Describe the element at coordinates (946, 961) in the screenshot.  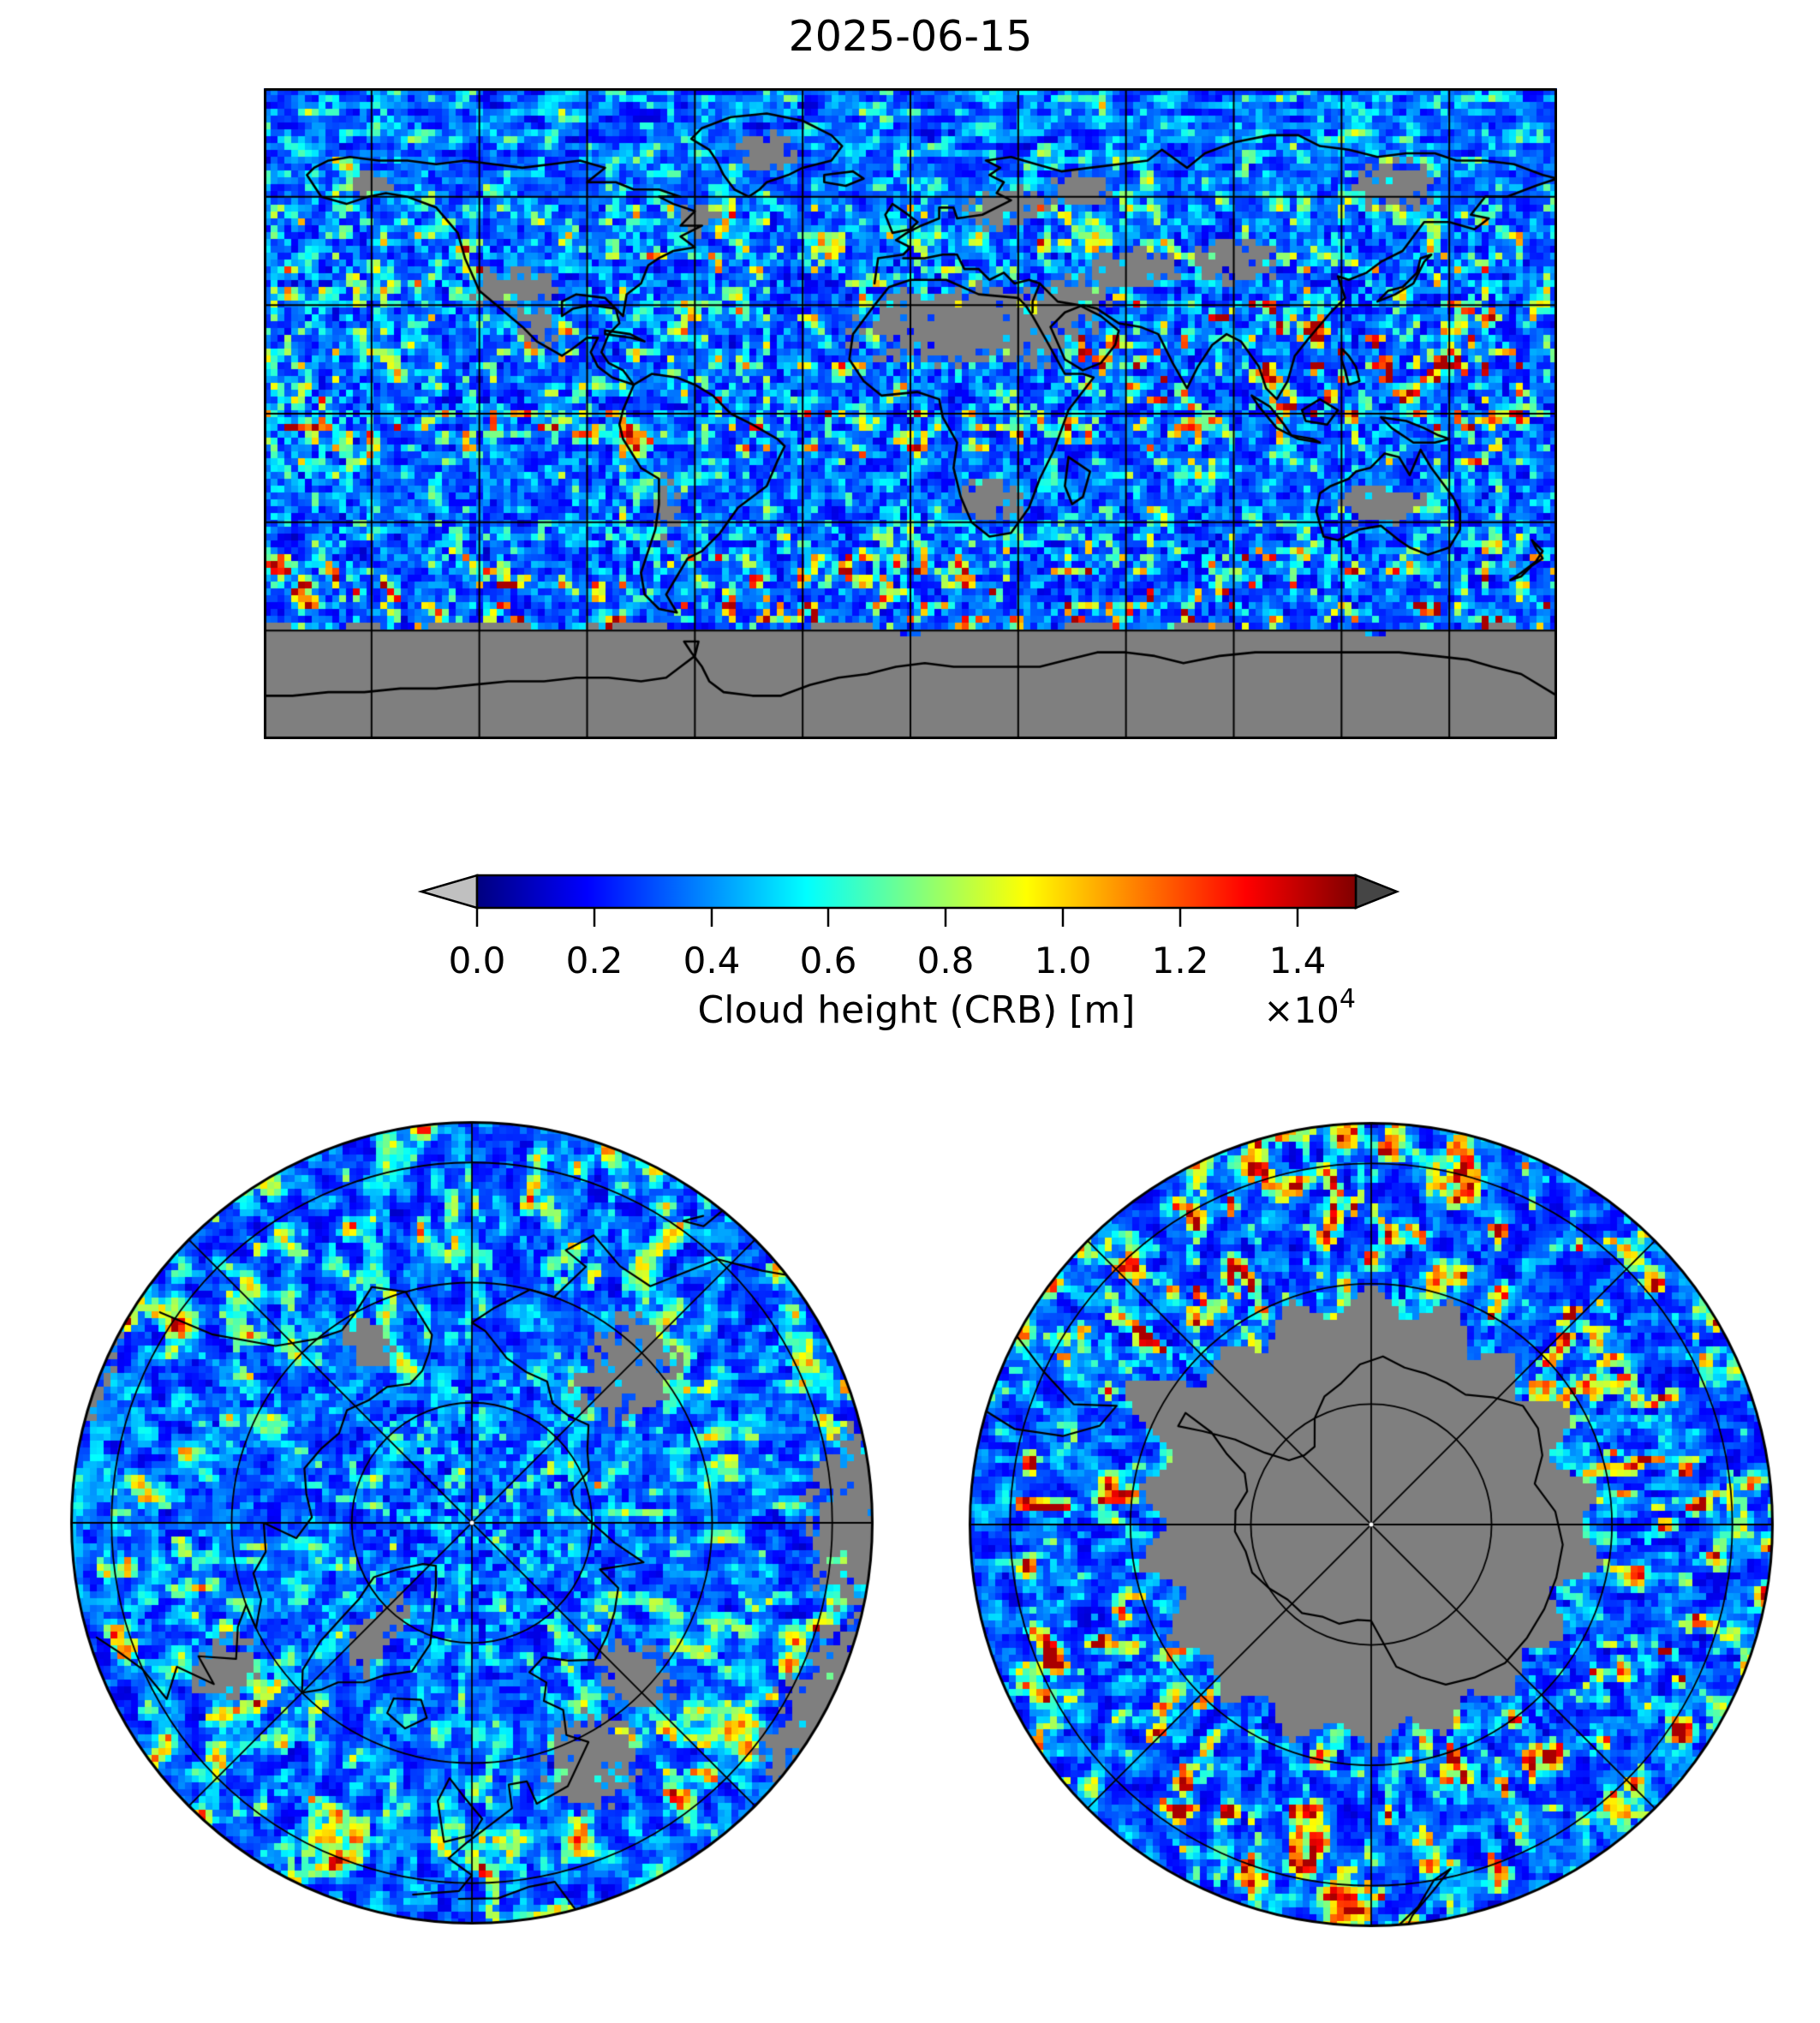
I see `colorbar-tick-label: 0.8` at that location.